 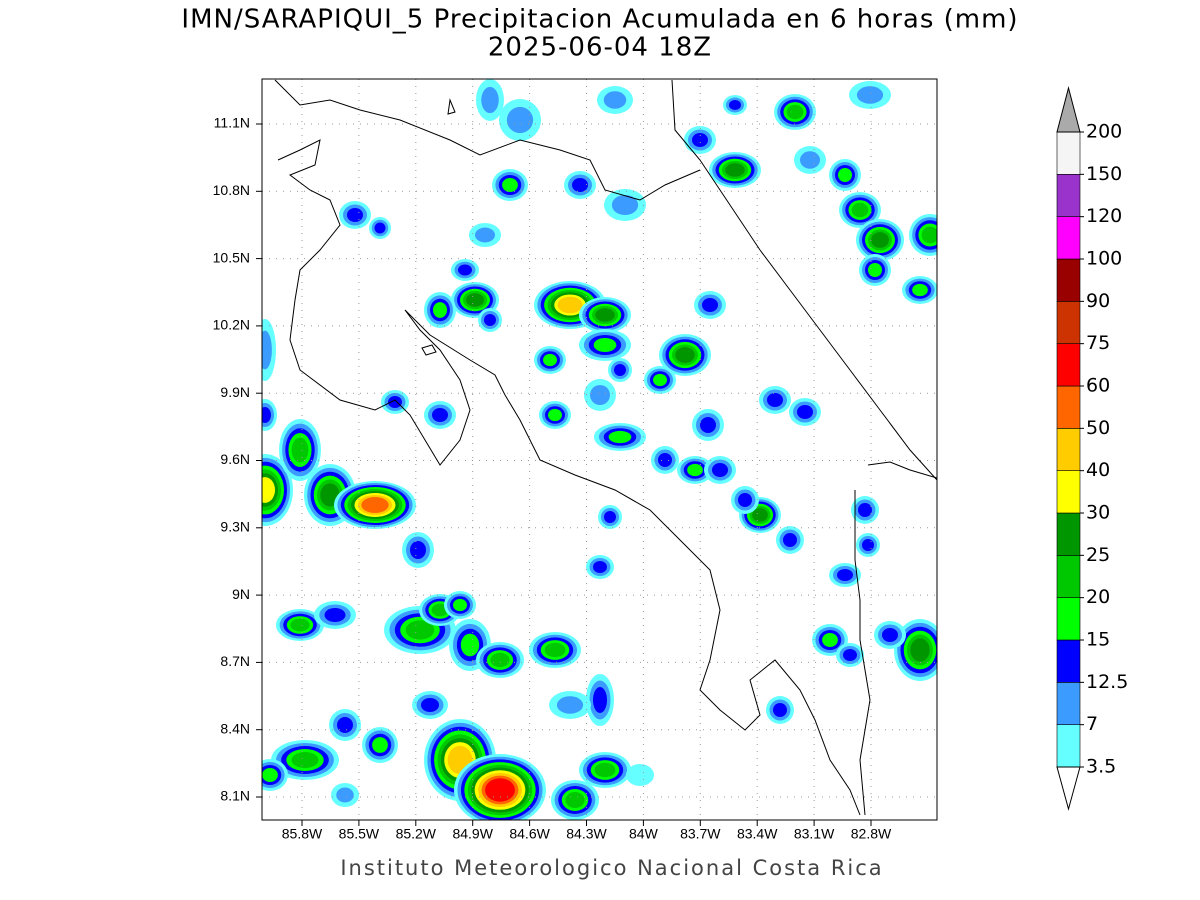 I want to click on colorbar: 3.5 7 12.5 15 20 25 30 40 50 60 75 90 100 120 150 200, so click(x=1092, y=448).